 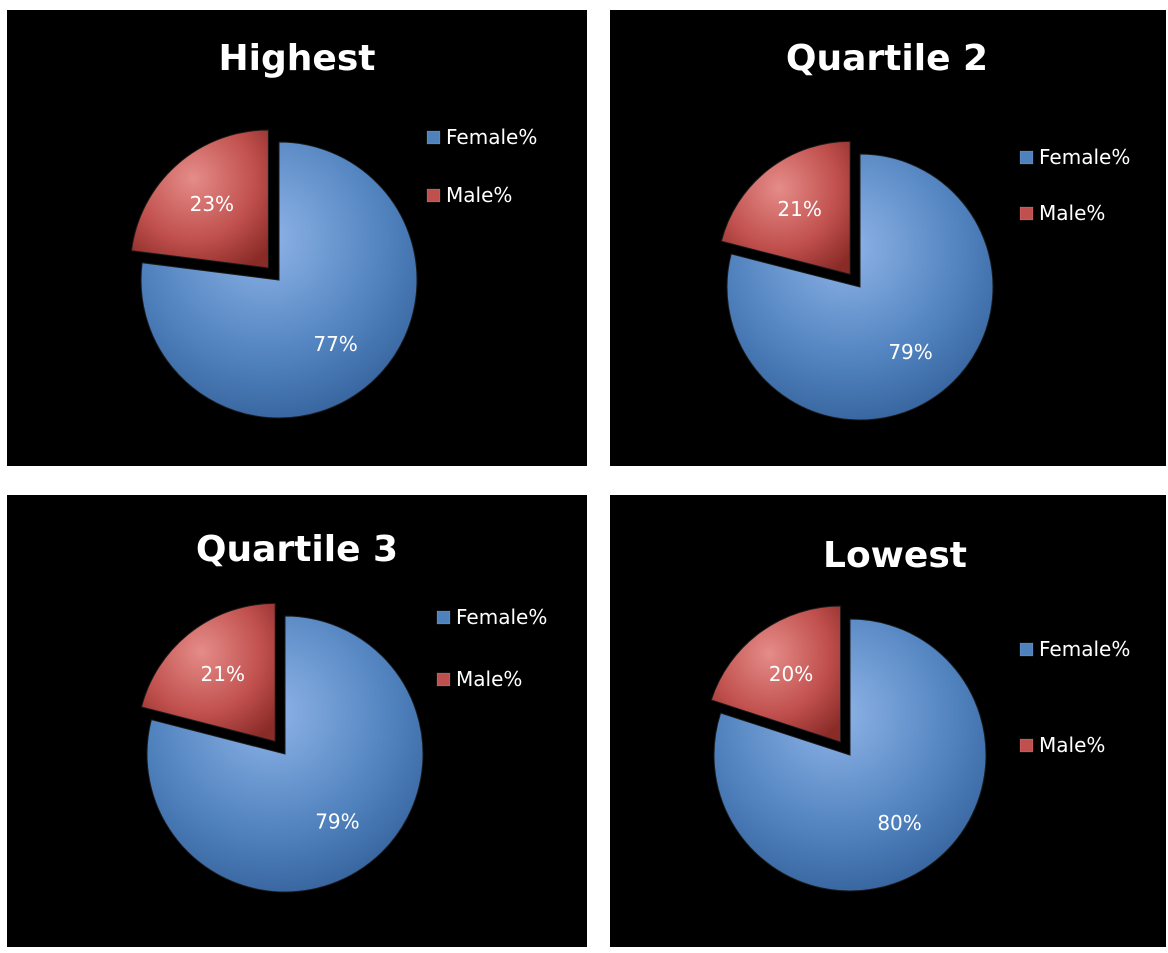 I want to click on data-label-female: 80%, so click(x=899, y=823).